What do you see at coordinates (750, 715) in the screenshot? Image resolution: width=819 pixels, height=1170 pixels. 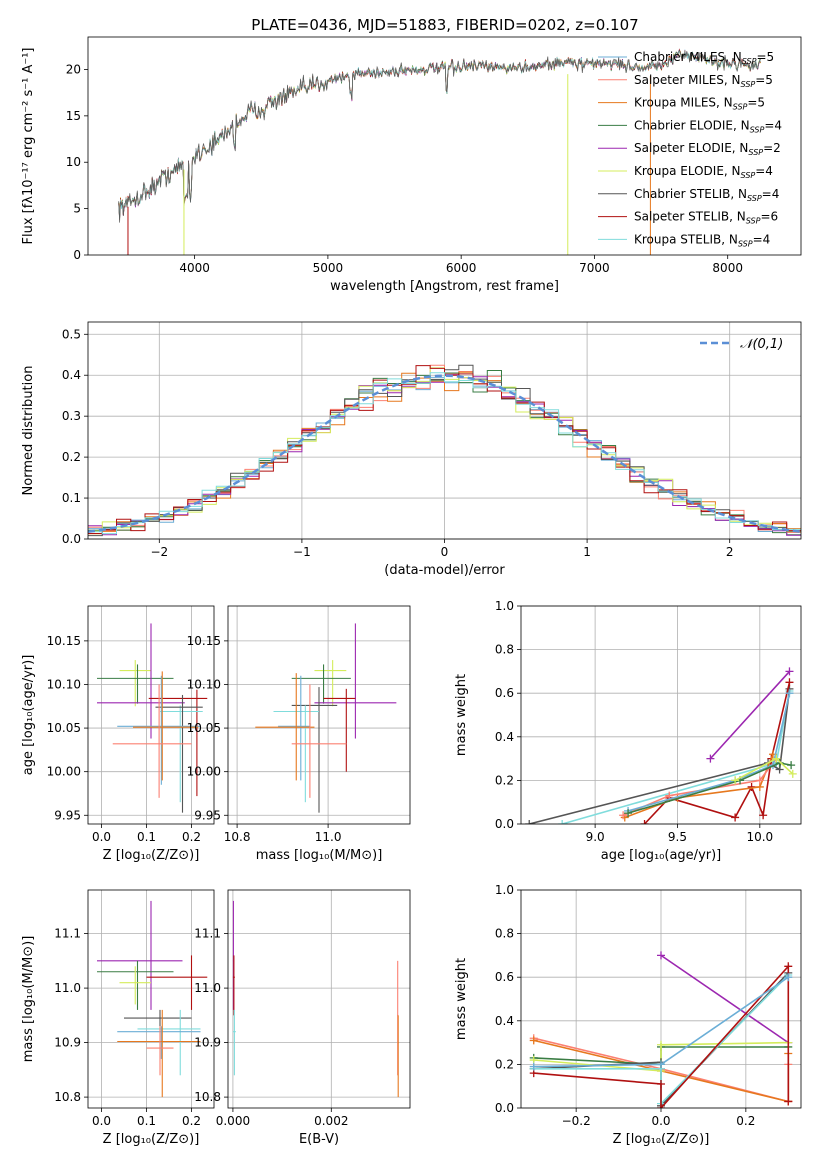 I see `weight-line-salpeter_elodie` at bounding box center [750, 715].